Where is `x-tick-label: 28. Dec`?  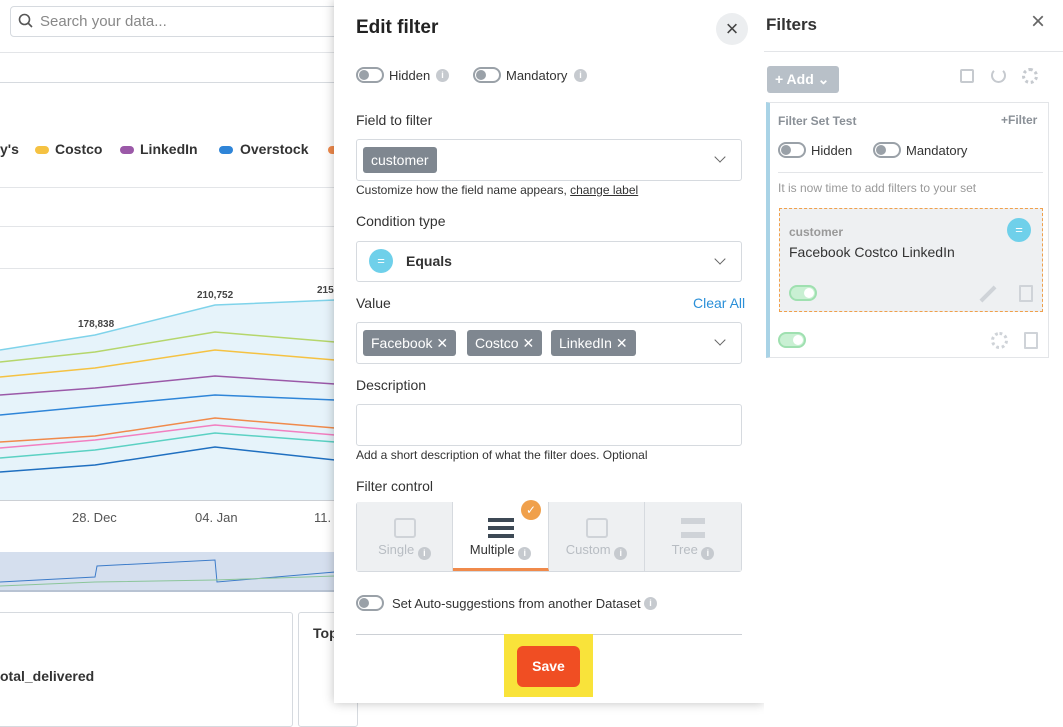 x-tick-label: 28. Dec is located at coordinates (94, 517).